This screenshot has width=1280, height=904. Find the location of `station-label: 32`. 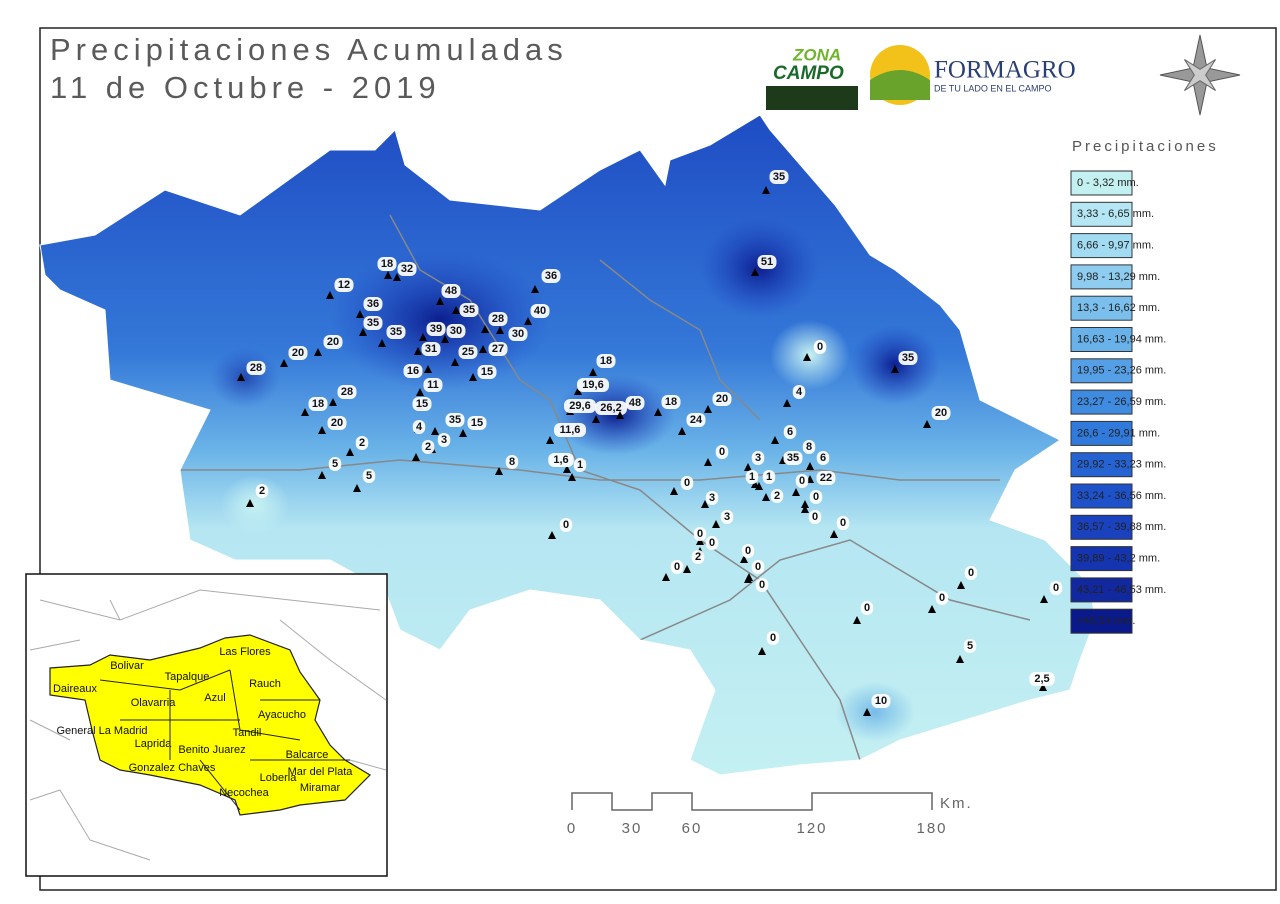

station-label: 32 is located at coordinates (407, 269).